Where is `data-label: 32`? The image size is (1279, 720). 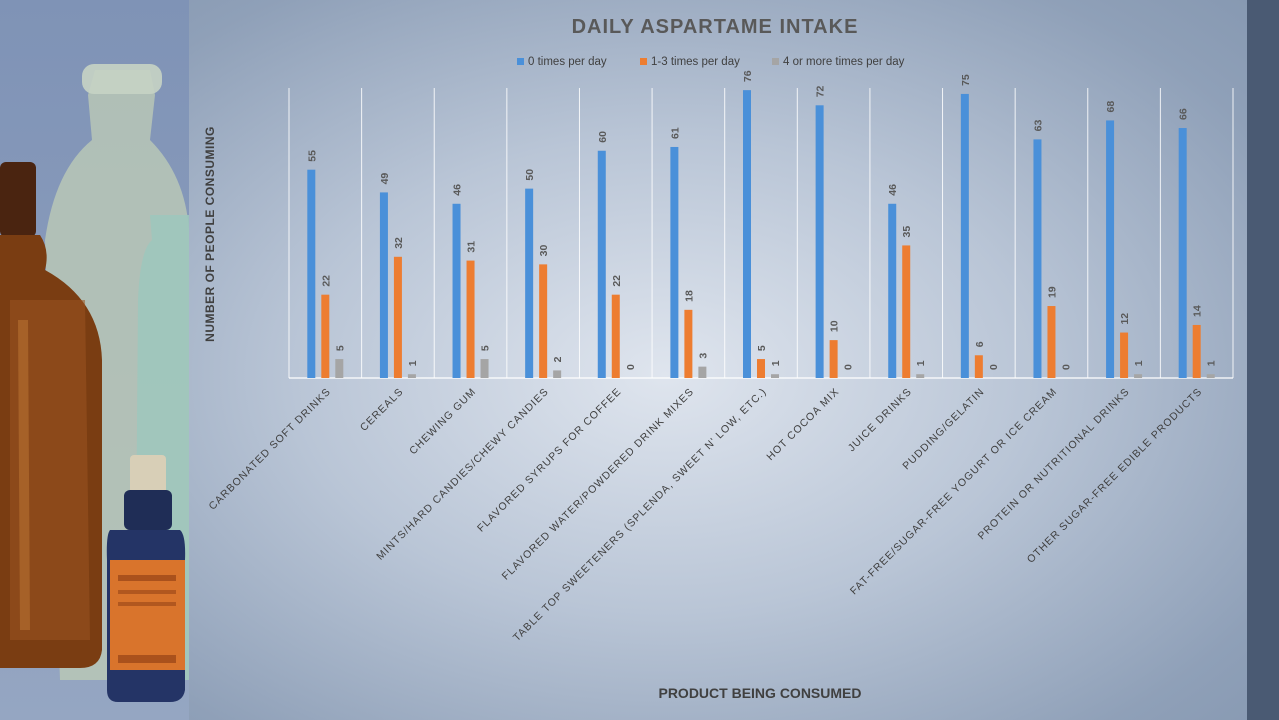
data-label: 32 is located at coordinates (399, 243).